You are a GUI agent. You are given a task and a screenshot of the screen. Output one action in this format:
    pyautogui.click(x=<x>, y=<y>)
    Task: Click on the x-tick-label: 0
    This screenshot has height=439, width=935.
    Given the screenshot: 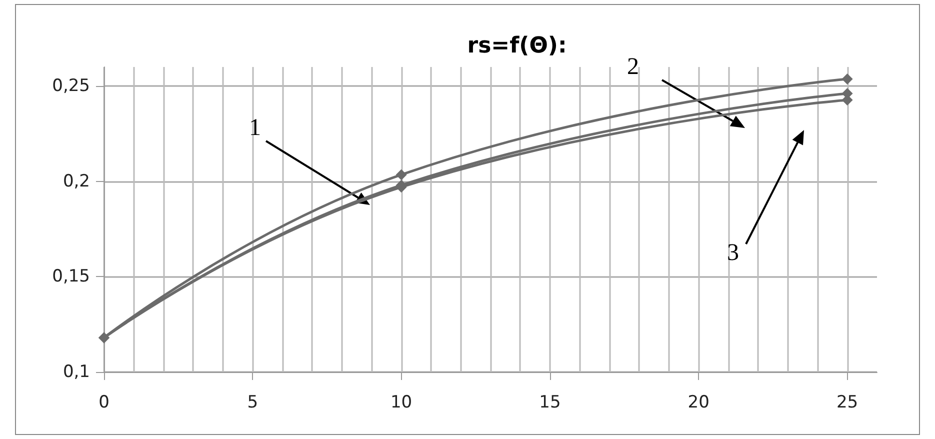 What is the action you would take?
    pyautogui.click(x=104, y=402)
    